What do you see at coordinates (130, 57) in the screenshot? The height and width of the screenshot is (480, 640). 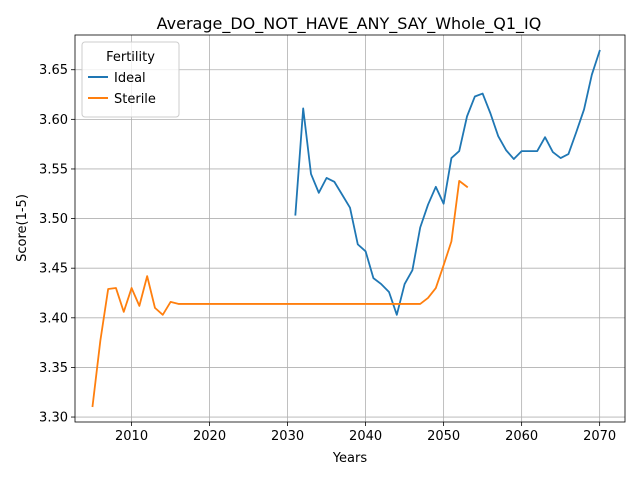 I see `legend-title: Fertility` at bounding box center [130, 57].